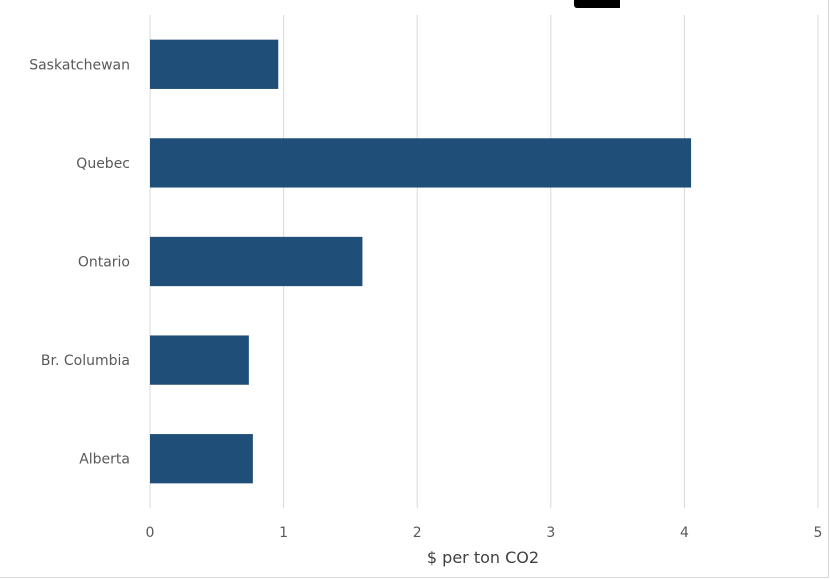  I want to click on bar-saskatchewan, so click(214, 64).